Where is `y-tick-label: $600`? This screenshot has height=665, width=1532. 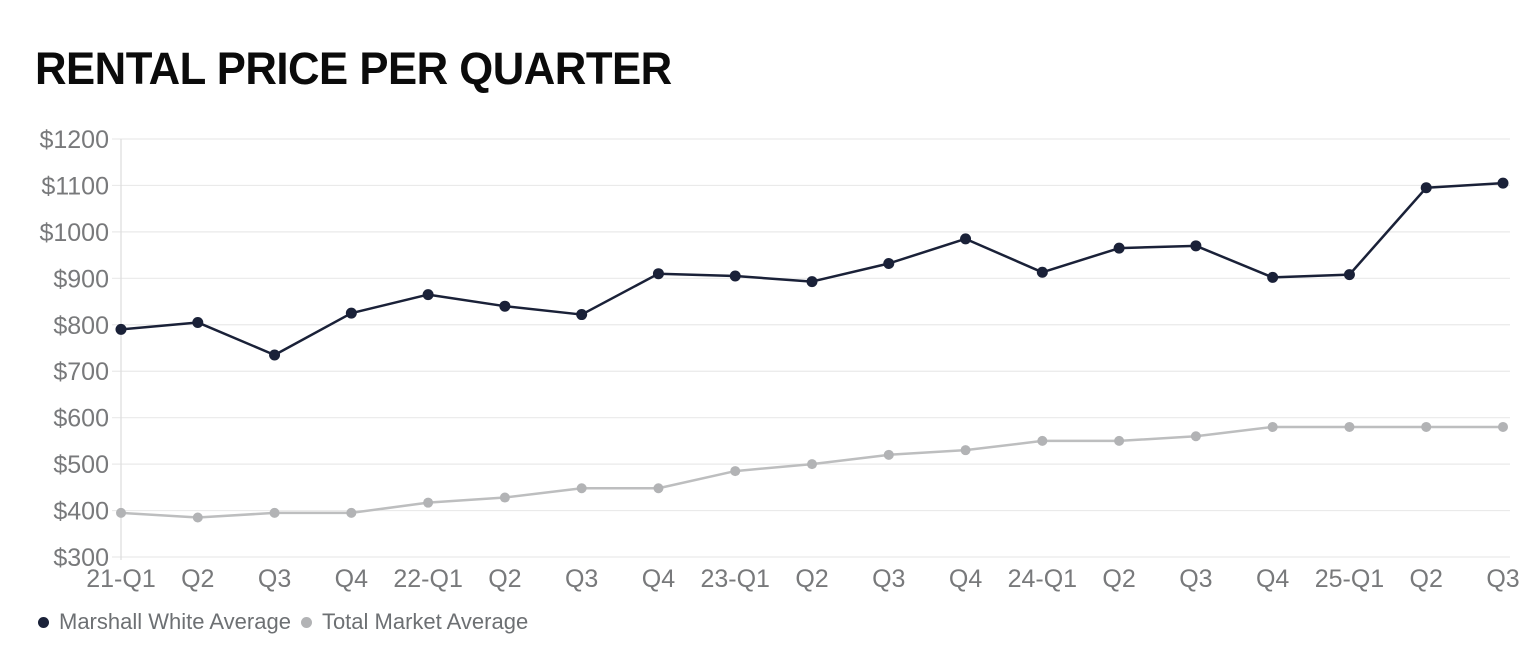 y-tick-label: $600 is located at coordinates (81, 419).